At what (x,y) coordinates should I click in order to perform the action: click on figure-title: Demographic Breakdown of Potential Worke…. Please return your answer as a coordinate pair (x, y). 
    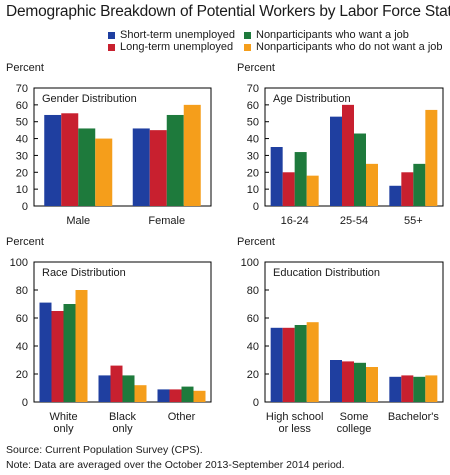
    Looking at the image, I should click on (228, 11).